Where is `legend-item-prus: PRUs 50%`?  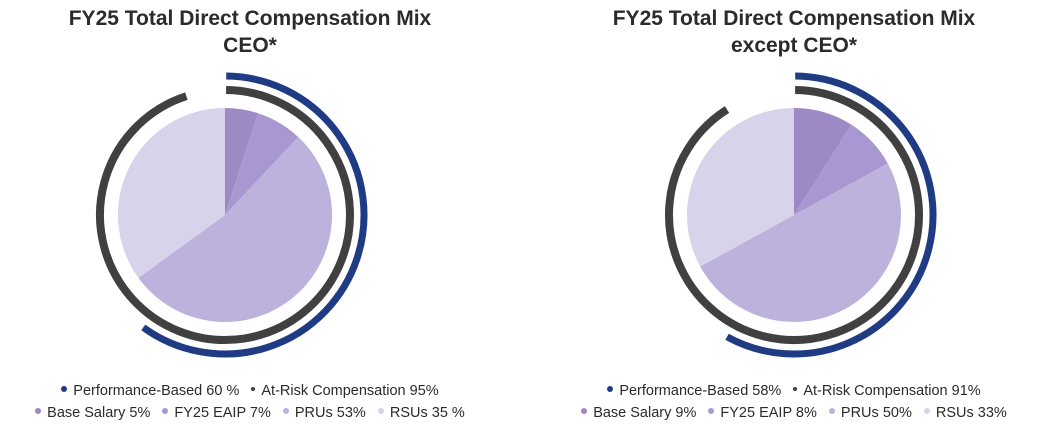
legend-item-prus: PRUs 50% is located at coordinates (870, 413).